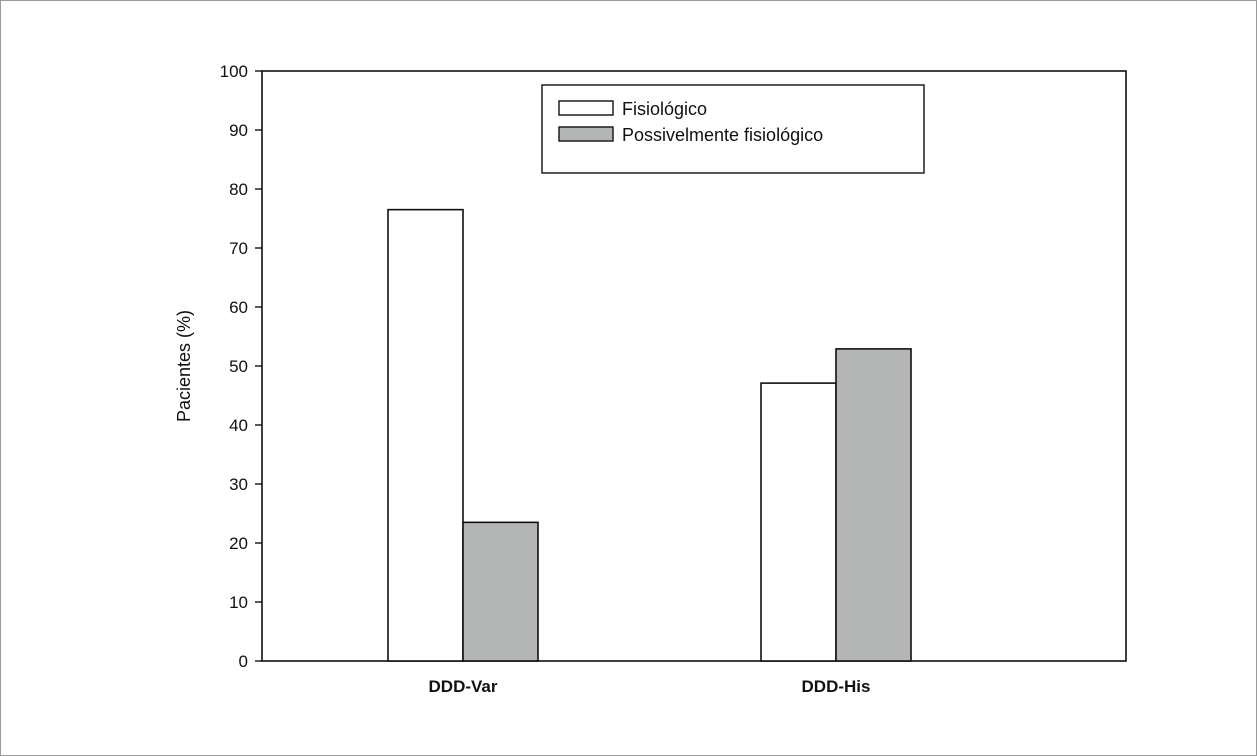 The height and width of the screenshot is (756, 1257). Describe the element at coordinates (238, 307) in the screenshot. I see `y-tick-label: 60` at that location.